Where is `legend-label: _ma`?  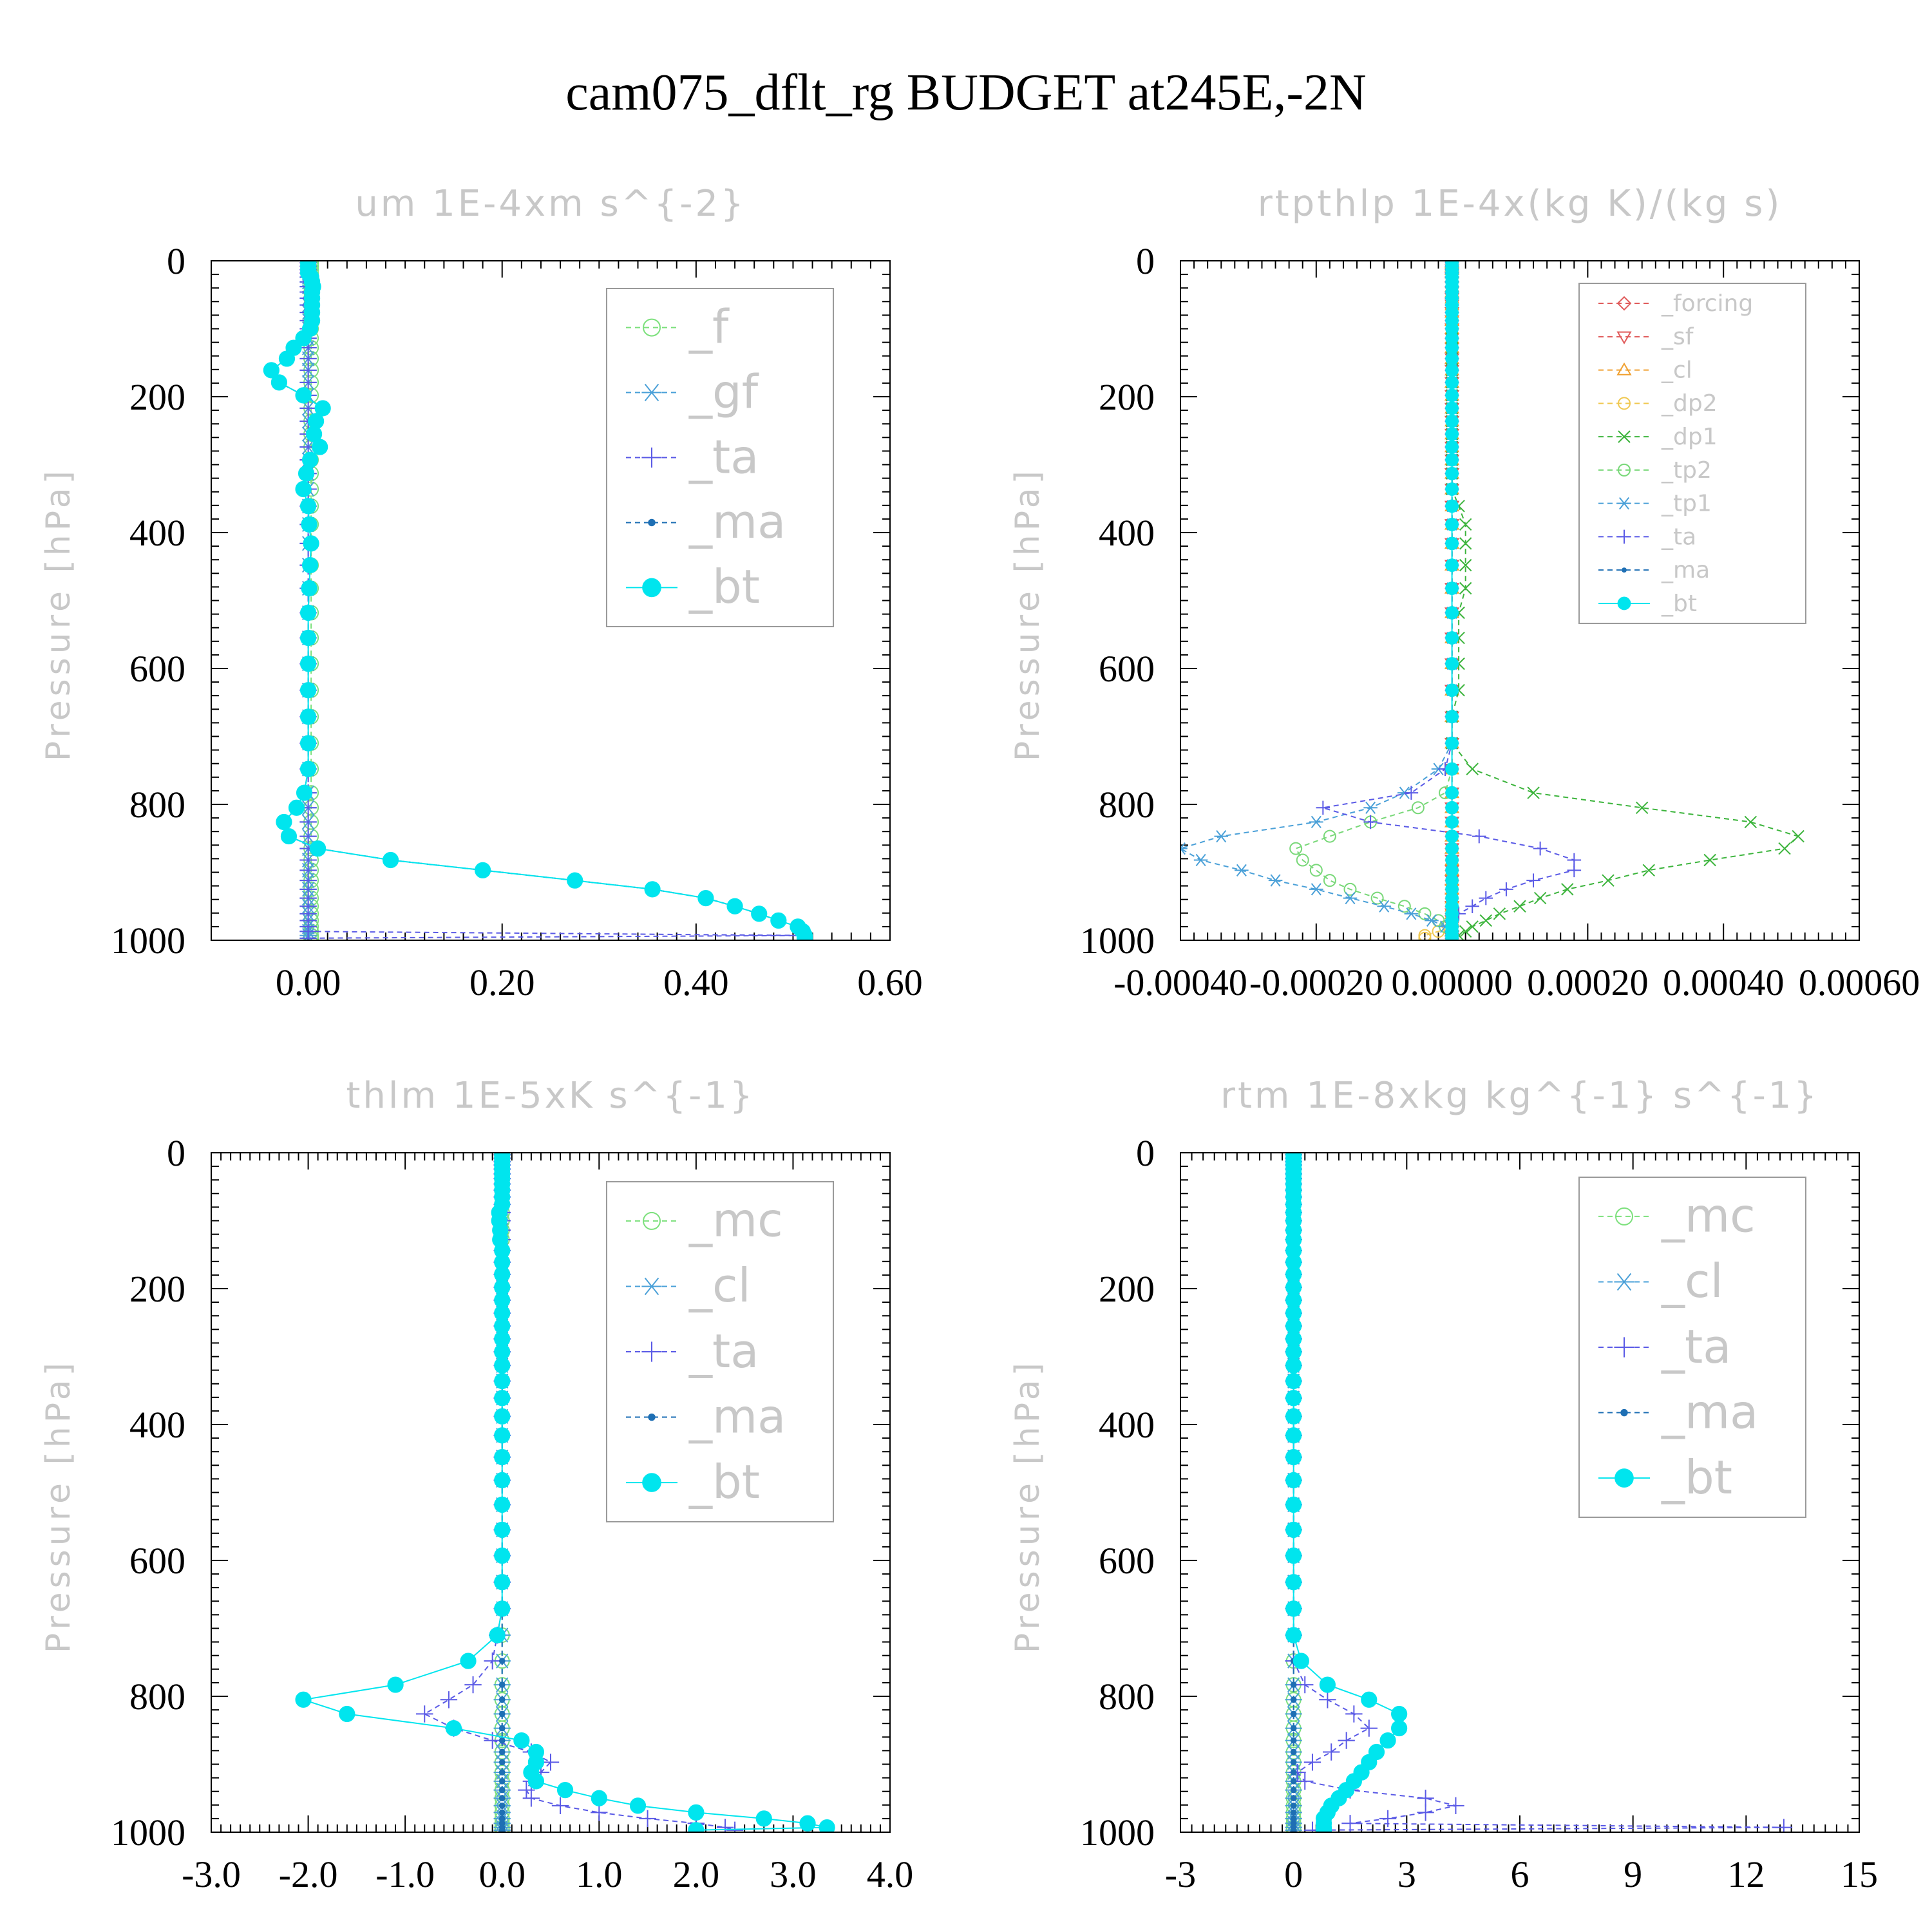 legend-label: _ma is located at coordinates (737, 1416).